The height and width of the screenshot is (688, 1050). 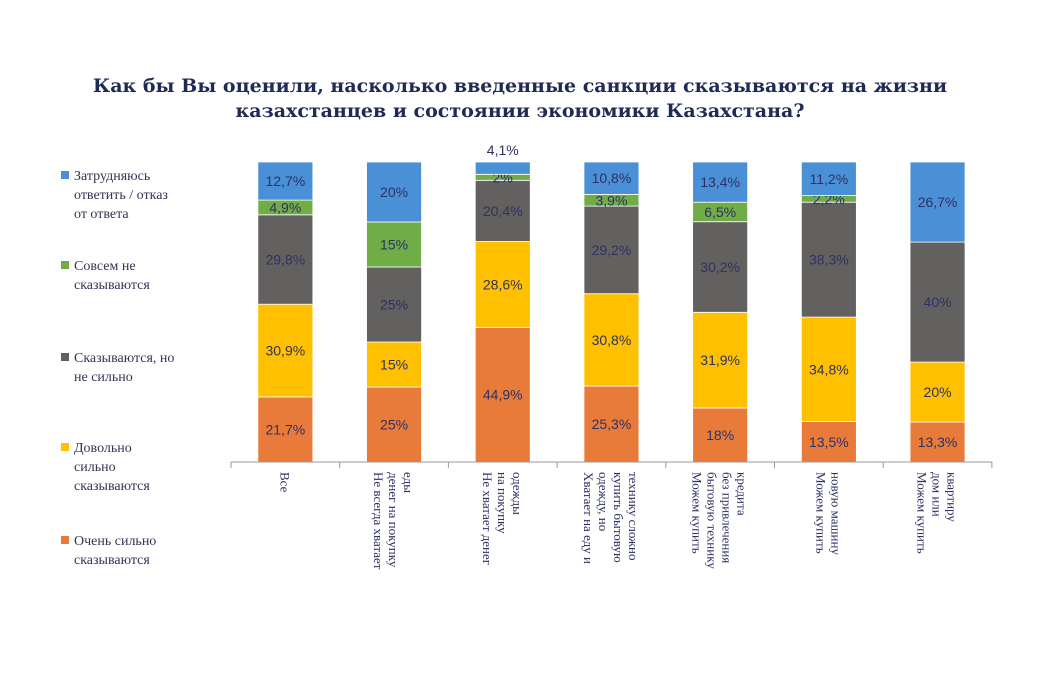 What do you see at coordinates (720, 212) in the screenshot?
I see `data-label: 6,5%` at bounding box center [720, 212].